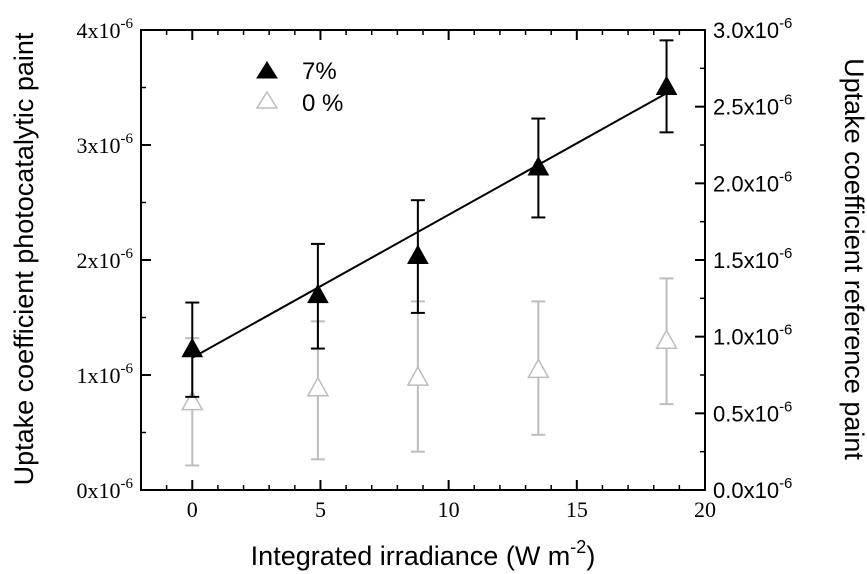  I want to click on legend-label-series-2: 0 %, so click(322, 103).